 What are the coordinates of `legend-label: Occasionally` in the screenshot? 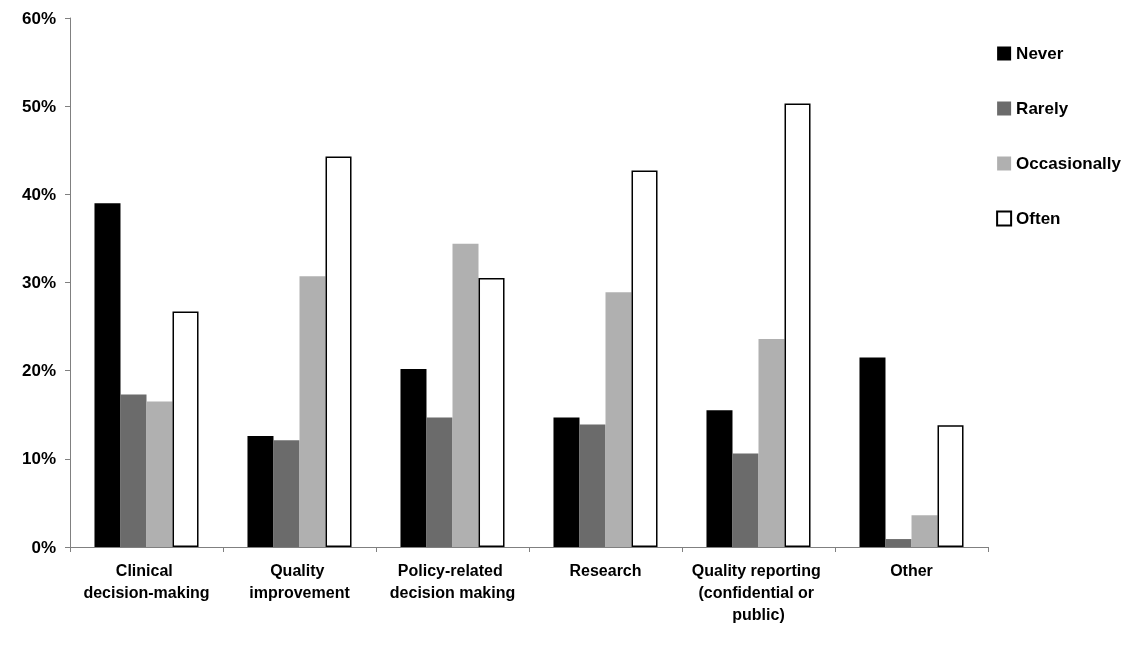 It's located at (1069, 163).